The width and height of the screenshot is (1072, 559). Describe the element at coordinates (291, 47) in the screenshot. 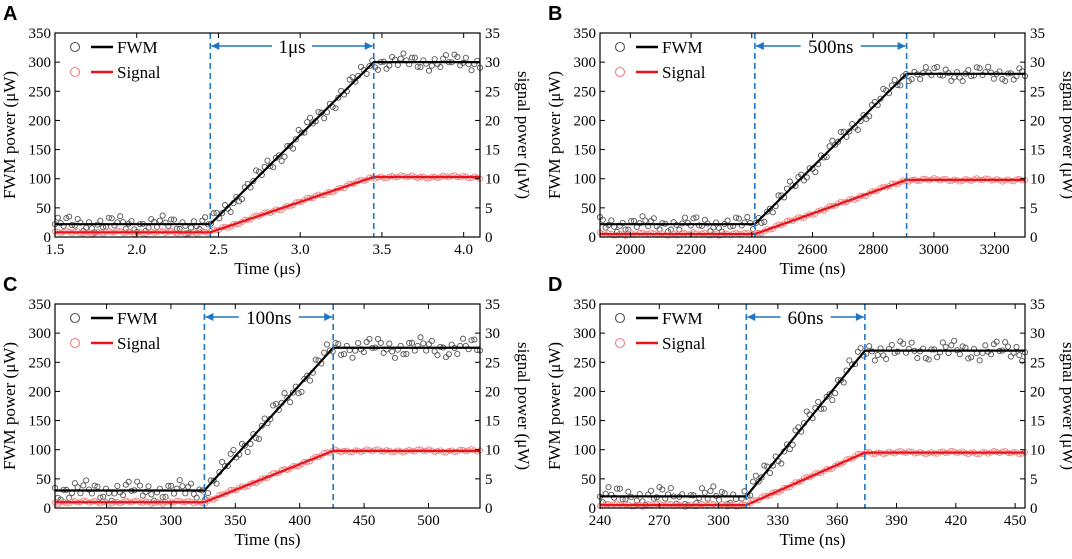

I see `duration-label: 1μs` at that location.